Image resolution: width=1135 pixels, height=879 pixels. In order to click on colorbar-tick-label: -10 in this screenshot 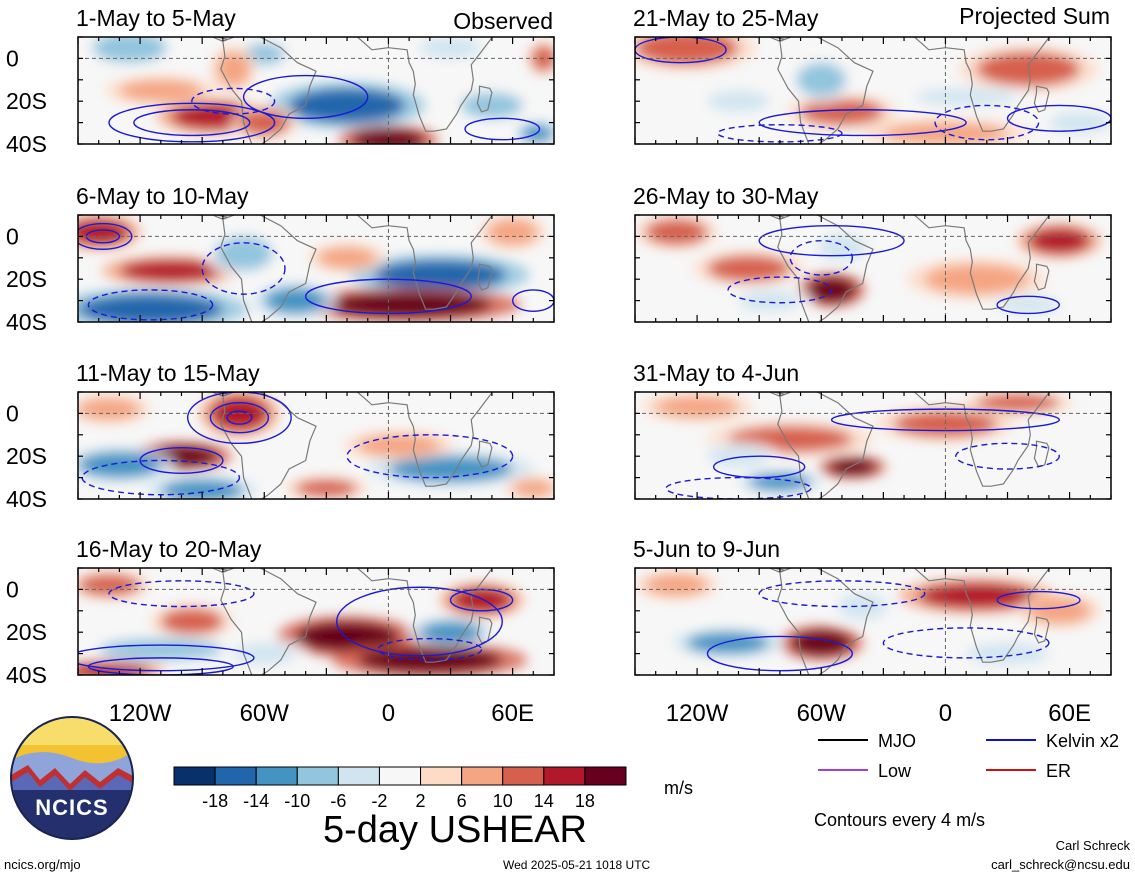, I will do `click(297, 801)`.